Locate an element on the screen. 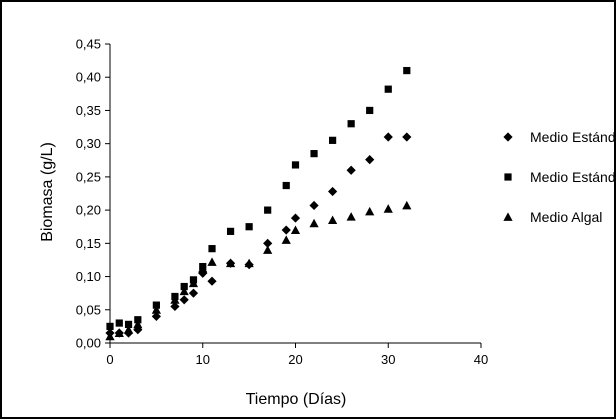  y-tick-label: 0,00 is located at coordinates (88, 343).